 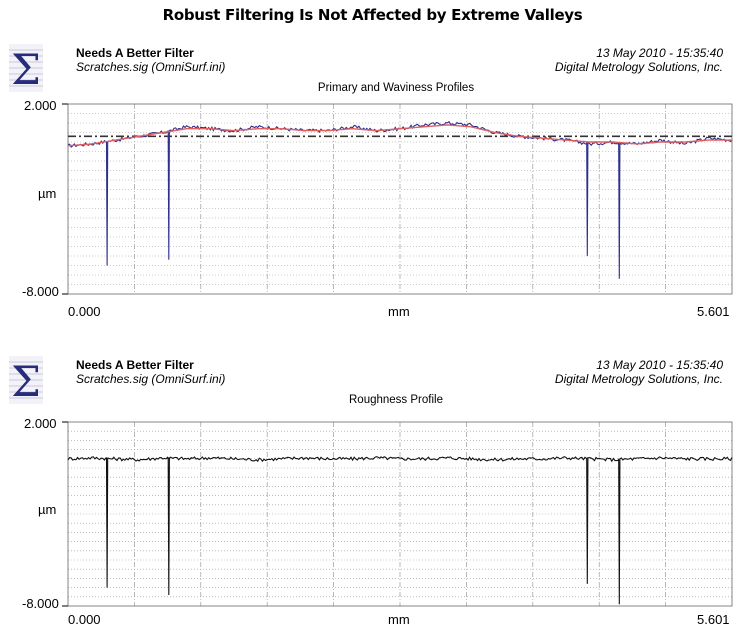 What do you see at coordinates (399, 135) in the screenshot?
I see `series-line-waviness` at bounding box center [399, 135].